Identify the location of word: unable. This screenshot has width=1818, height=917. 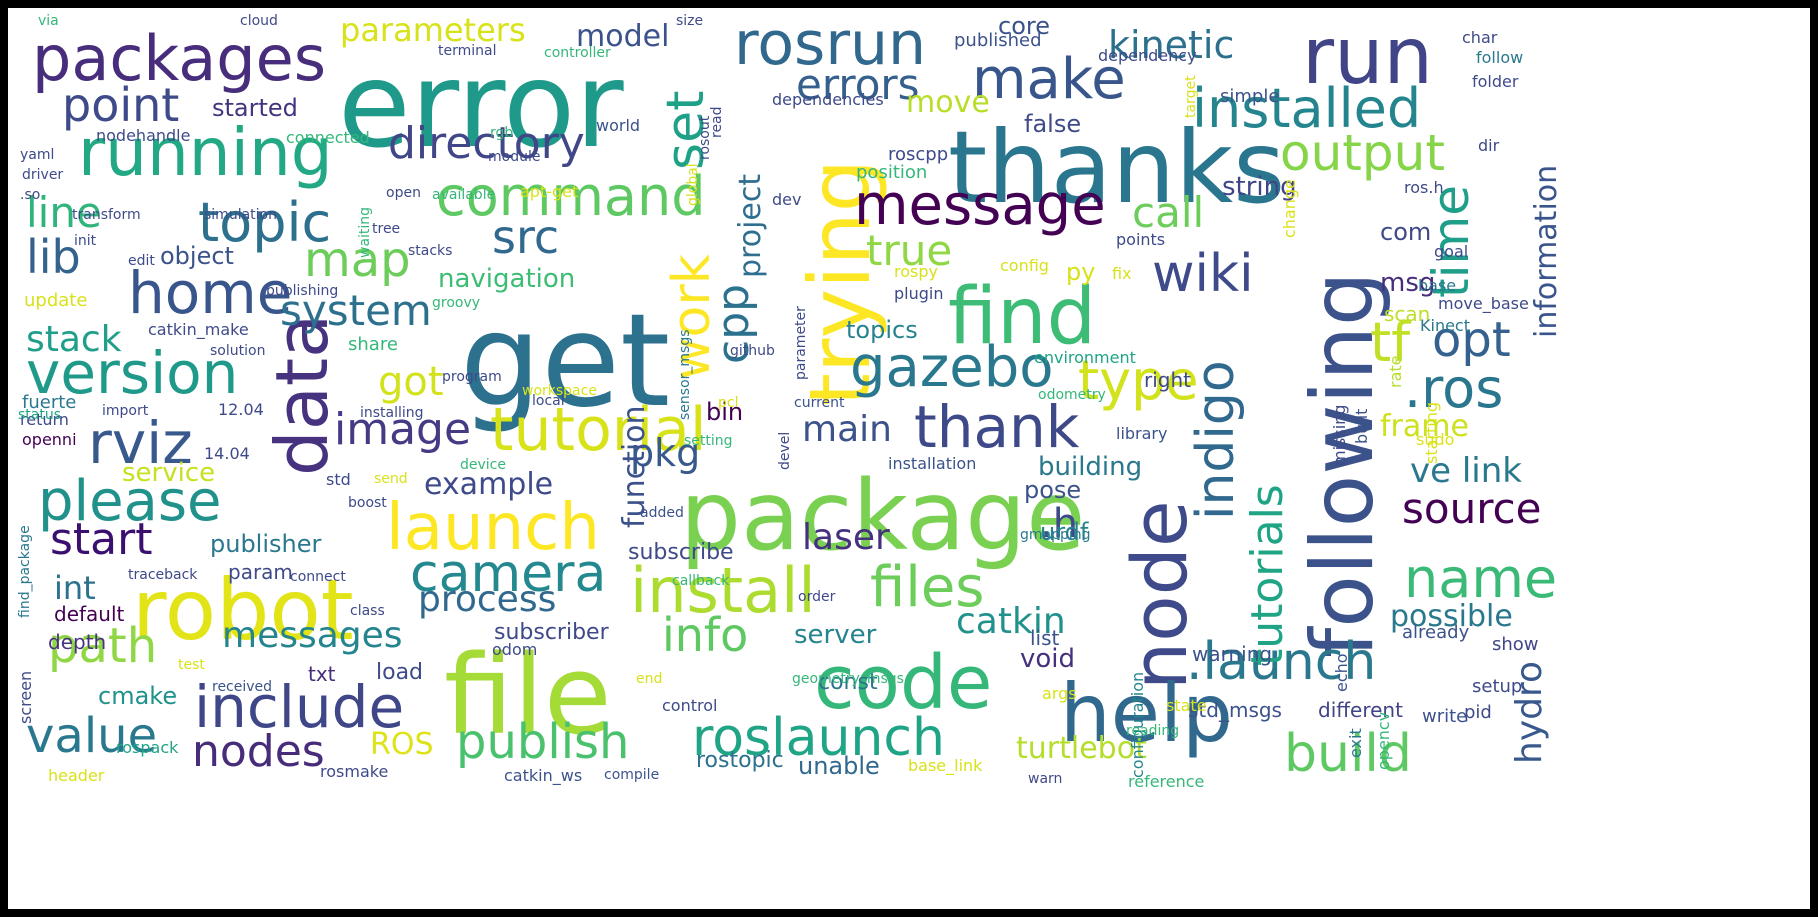
(839, 766).